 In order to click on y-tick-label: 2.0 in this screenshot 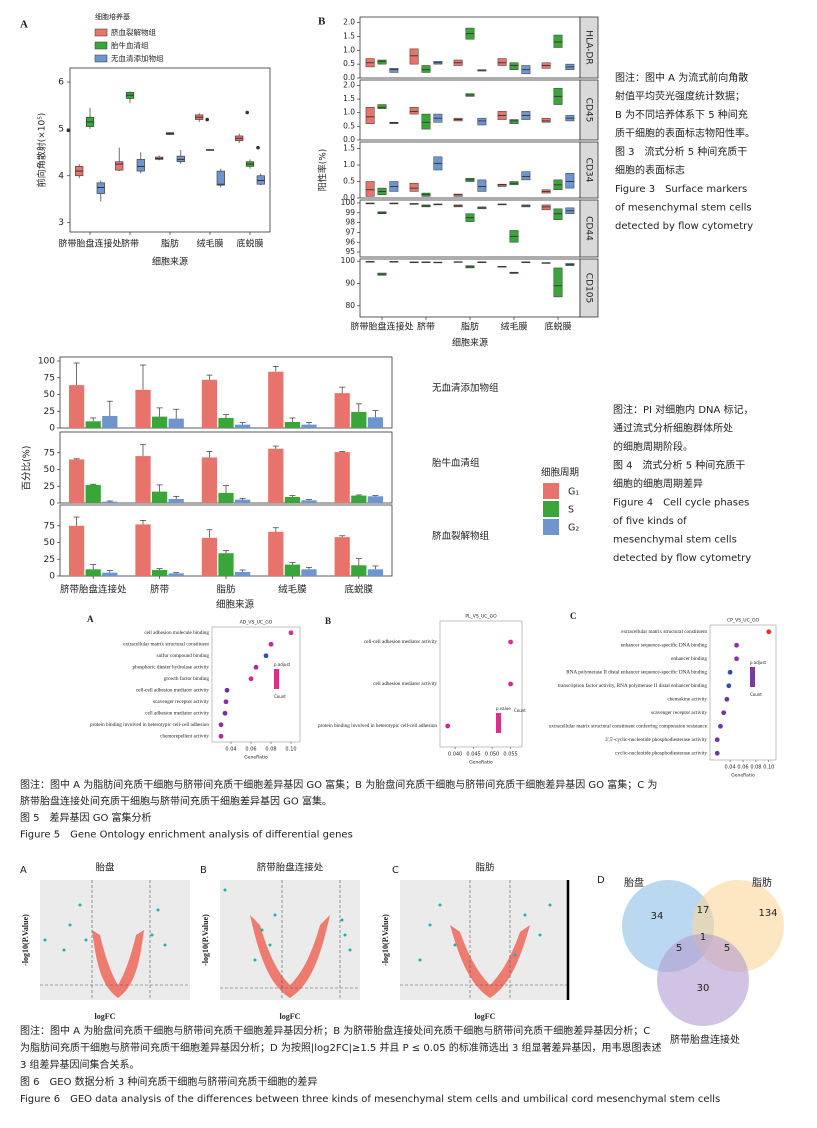, I will do `click(349, 22)`.